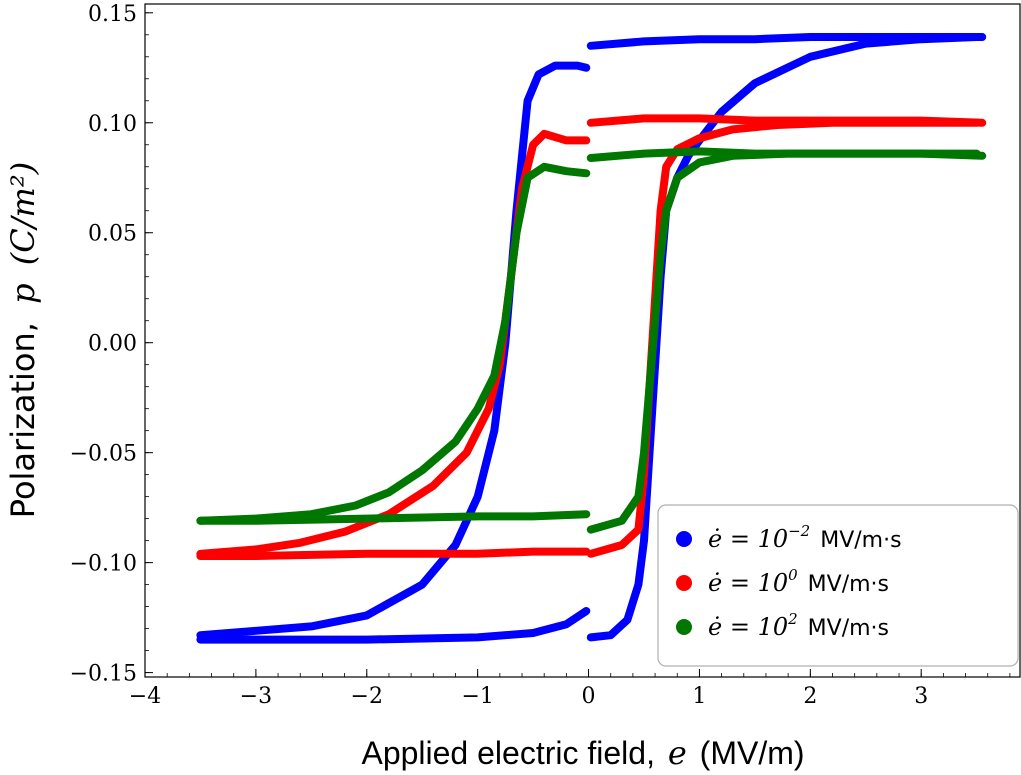  I want to click on y-tick-label: −0.15, so click(103, 674).